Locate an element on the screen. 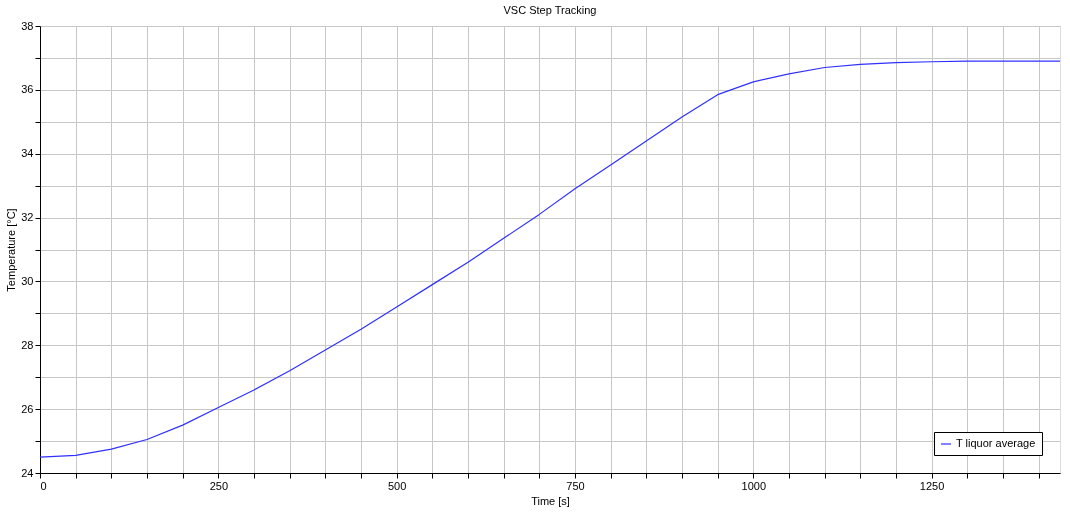  y-tick-label: 28 is located at coordinates (27, 344).